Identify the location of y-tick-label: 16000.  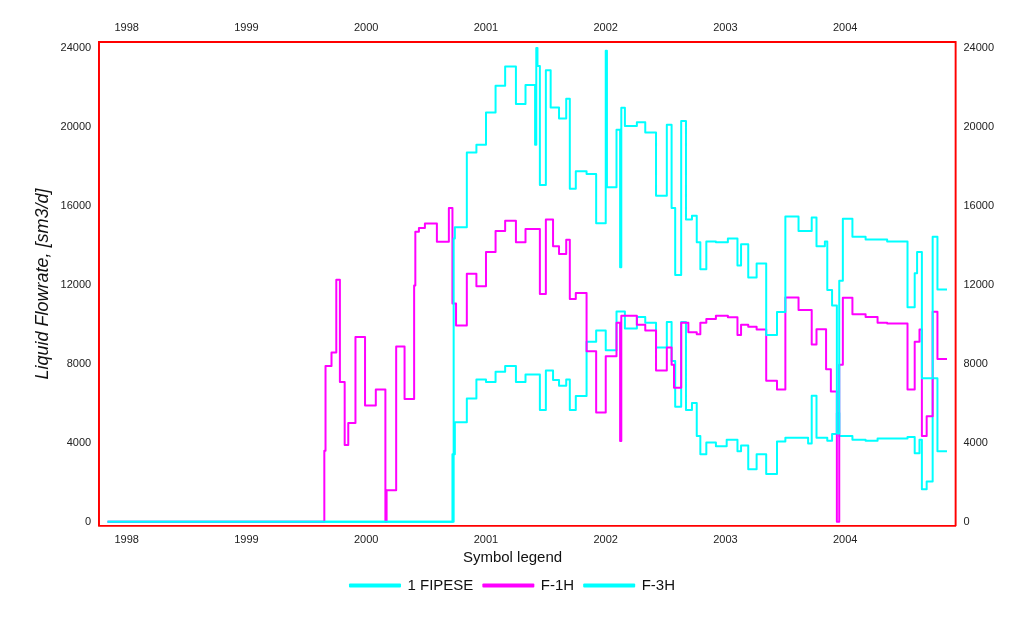
(76, 205).